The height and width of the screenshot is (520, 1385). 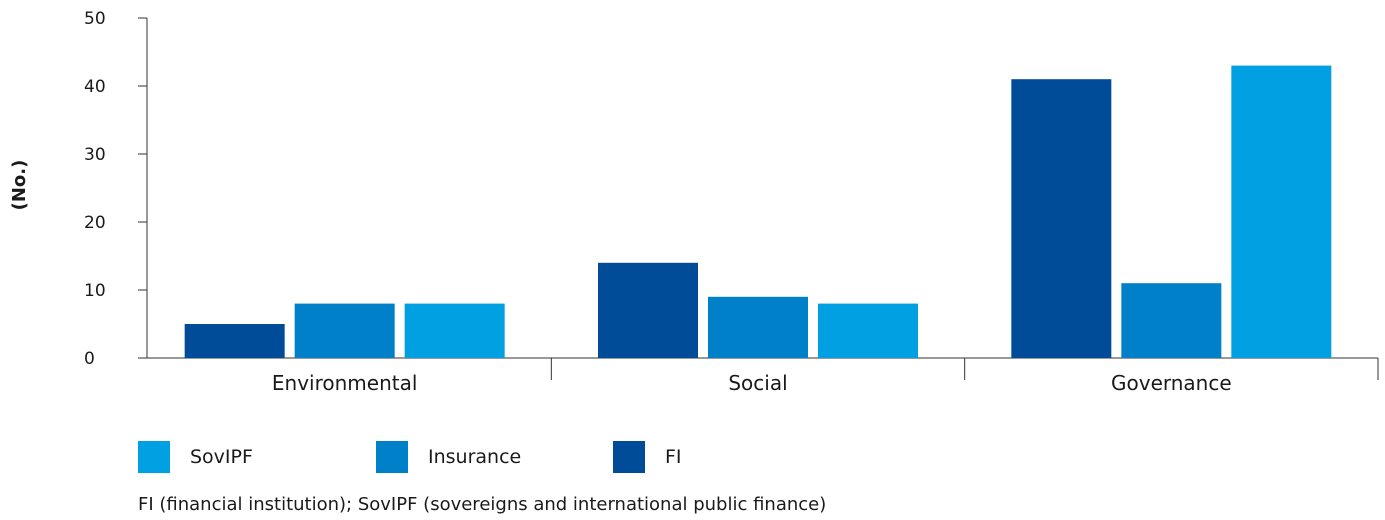 I want to click on y-tick-label: 40, so click(x=95, y=87).